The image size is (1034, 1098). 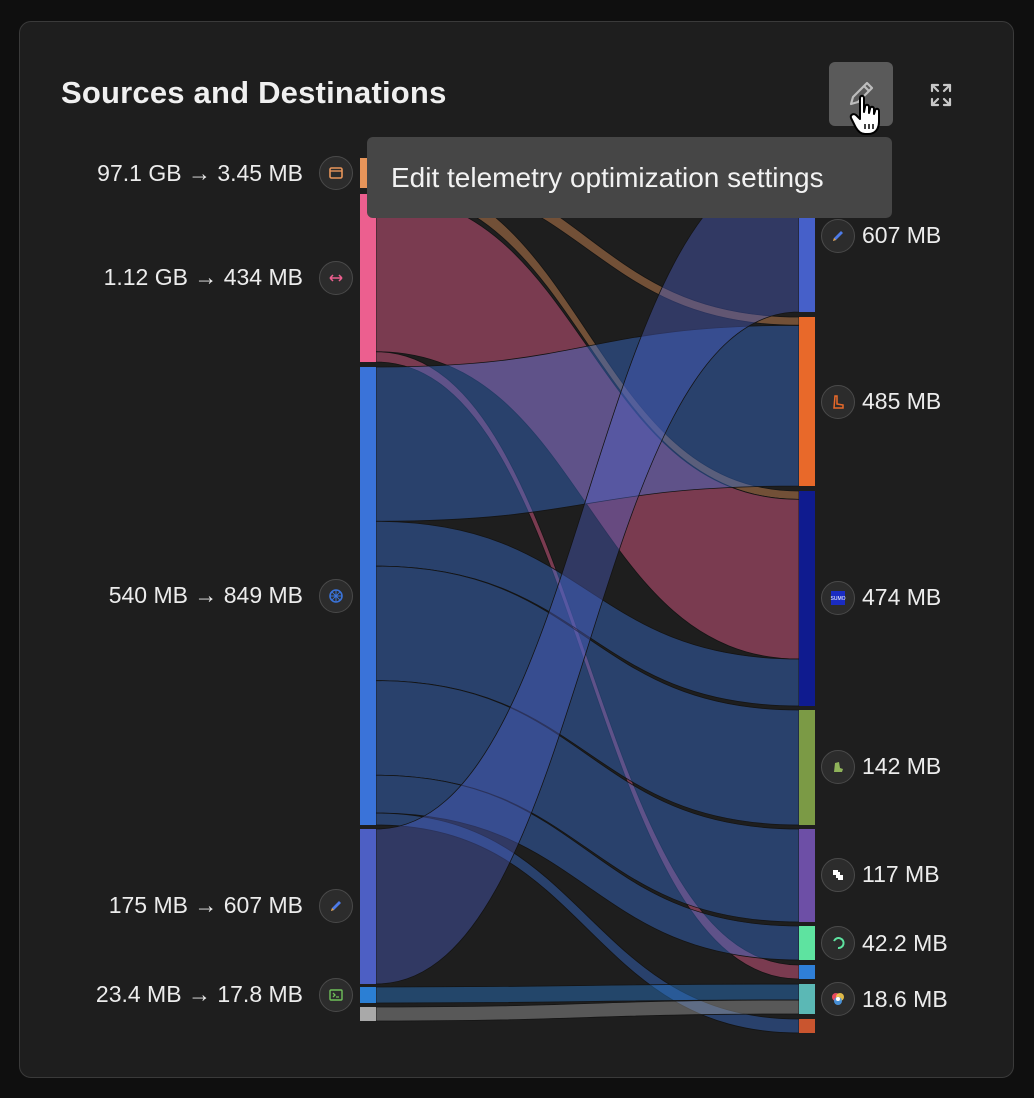 What do you see at coordinates (205, 595) in the screenshot?
I see `source-label-3: 540 MB → 849 MB` at bounding box center [205, 595].